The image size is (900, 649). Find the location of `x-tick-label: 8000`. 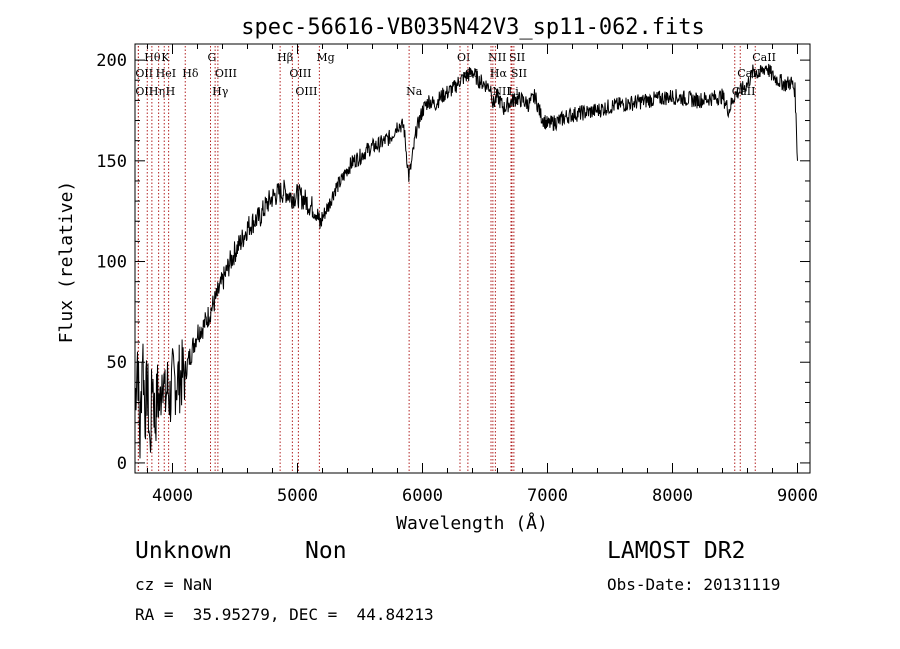

x-tick-label: 8000 is located at coordinates (672, 496).